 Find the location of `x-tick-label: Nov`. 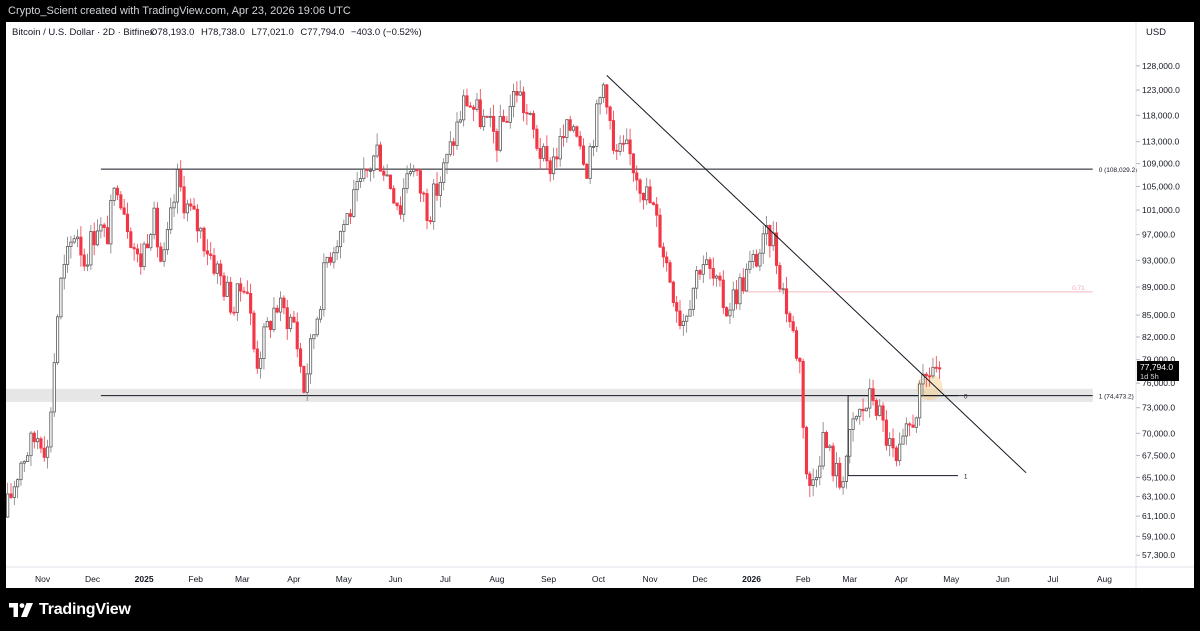

x-tick-label: Nov is located at coordinates (650, 579).